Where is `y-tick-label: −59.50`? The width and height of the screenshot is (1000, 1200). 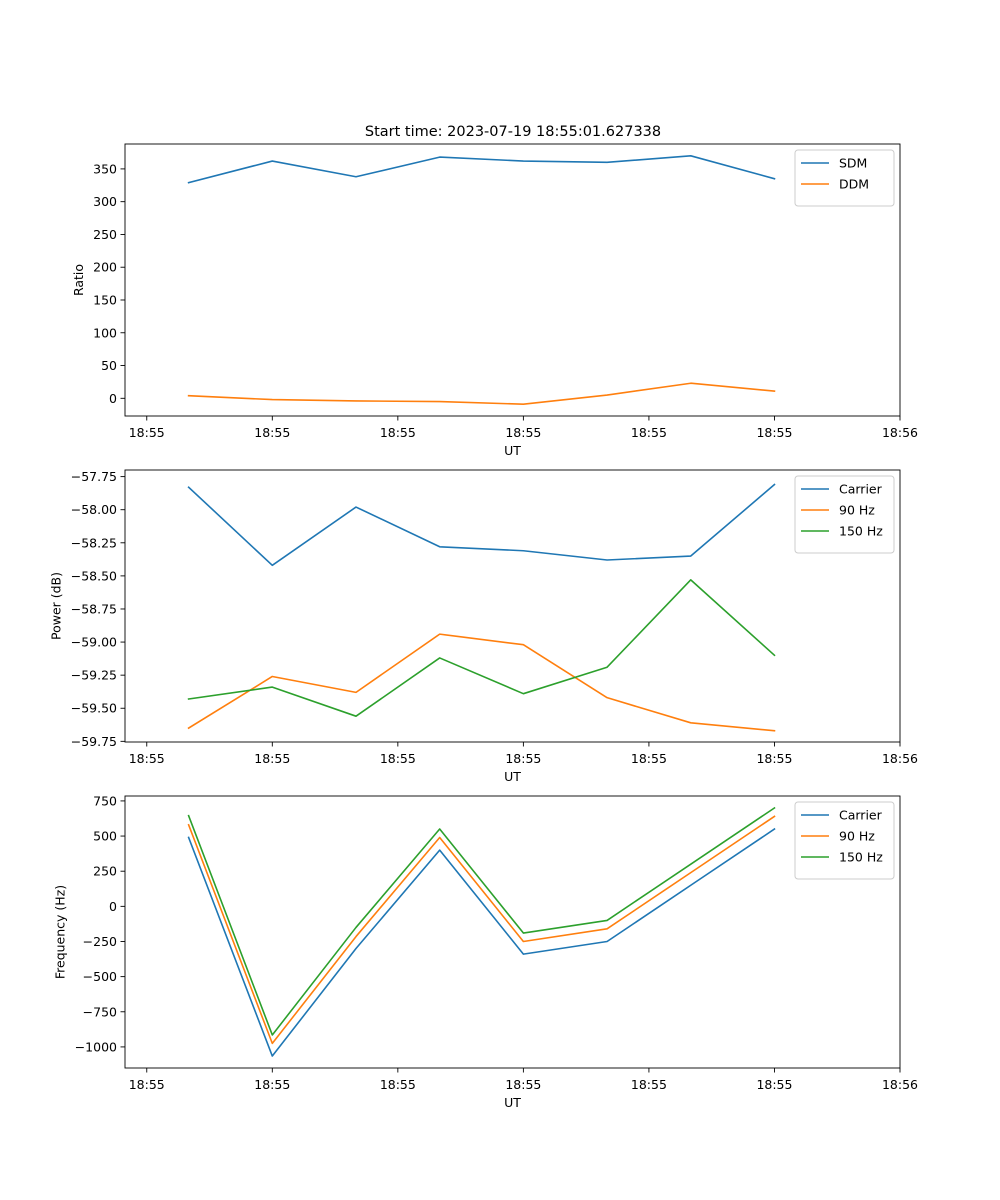
y-tick-label: −59.50 is located at coordinates (94, 708).